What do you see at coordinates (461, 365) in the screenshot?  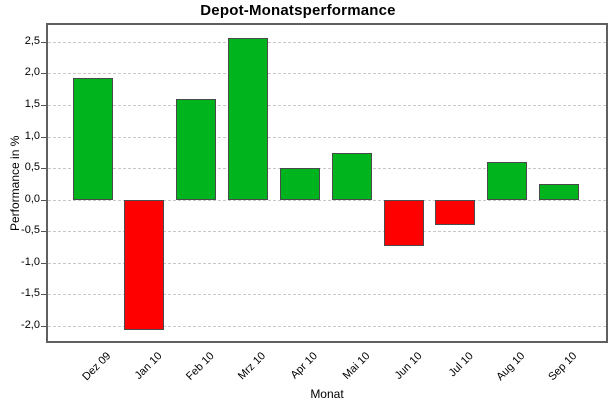 I see `x-tick-label: Jul 10` at bounding box center [461, 365].